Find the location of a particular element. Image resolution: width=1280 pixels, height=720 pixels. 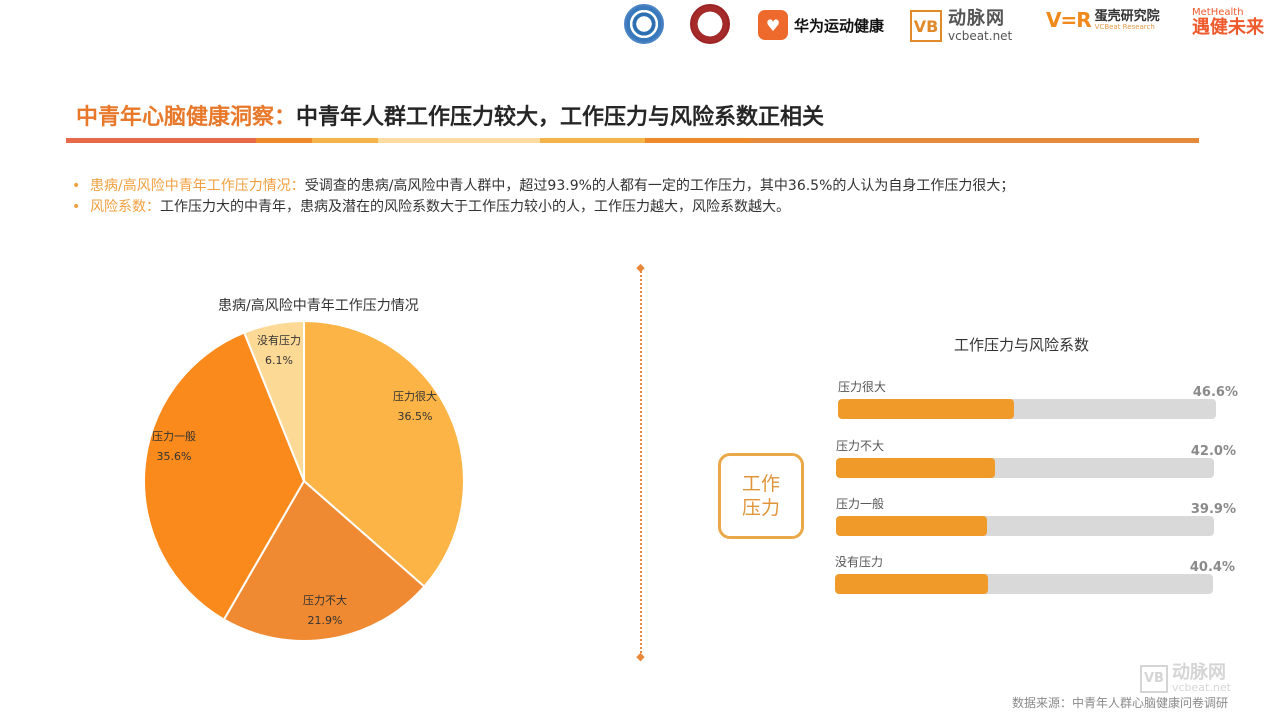

group-label-line2: 压力 is located at coordinates (760, 508).